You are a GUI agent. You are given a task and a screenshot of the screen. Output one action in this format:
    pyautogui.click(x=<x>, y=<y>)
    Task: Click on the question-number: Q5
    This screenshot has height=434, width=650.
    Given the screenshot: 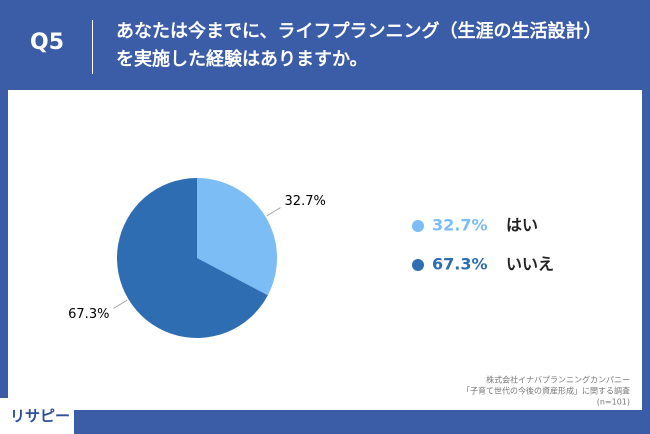 What is the action you would take?
    pyautogui.click(x=47, y=42)
    